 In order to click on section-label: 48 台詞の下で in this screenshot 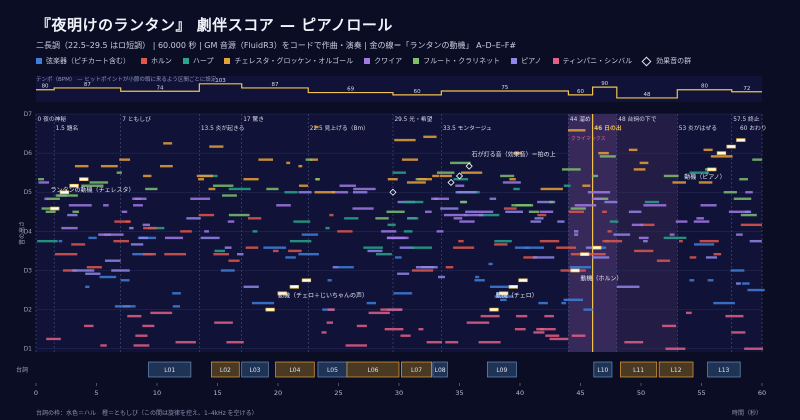, I will do `click(637, 119)`.